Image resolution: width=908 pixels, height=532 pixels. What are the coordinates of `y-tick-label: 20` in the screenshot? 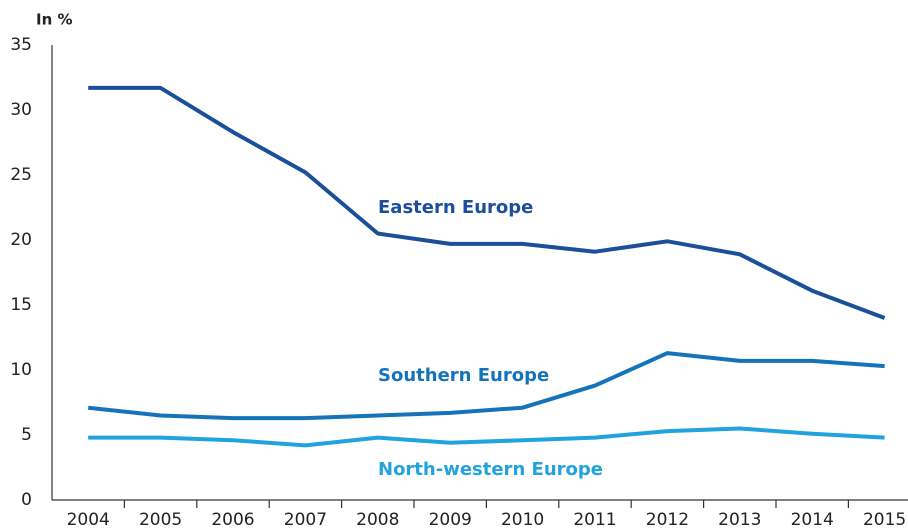 It's located at (21, 240).